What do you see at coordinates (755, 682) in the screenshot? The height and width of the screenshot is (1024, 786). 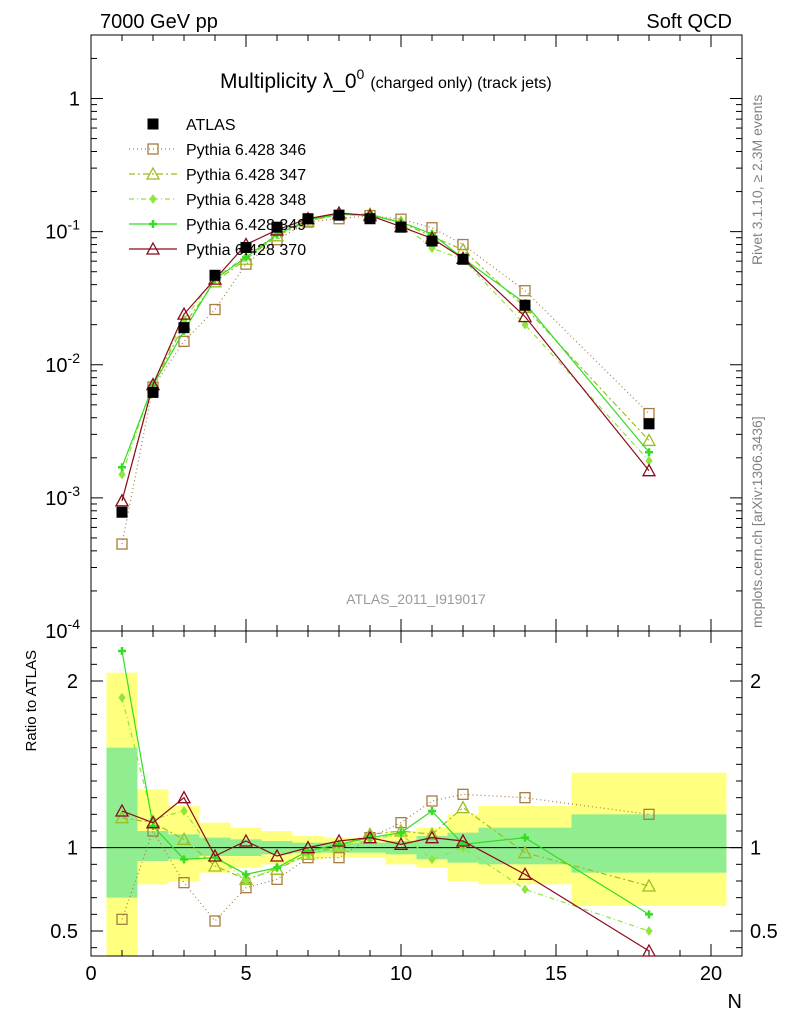 I see `ratio-y-tick-label-right: 2` at bounding box center [755, 682].